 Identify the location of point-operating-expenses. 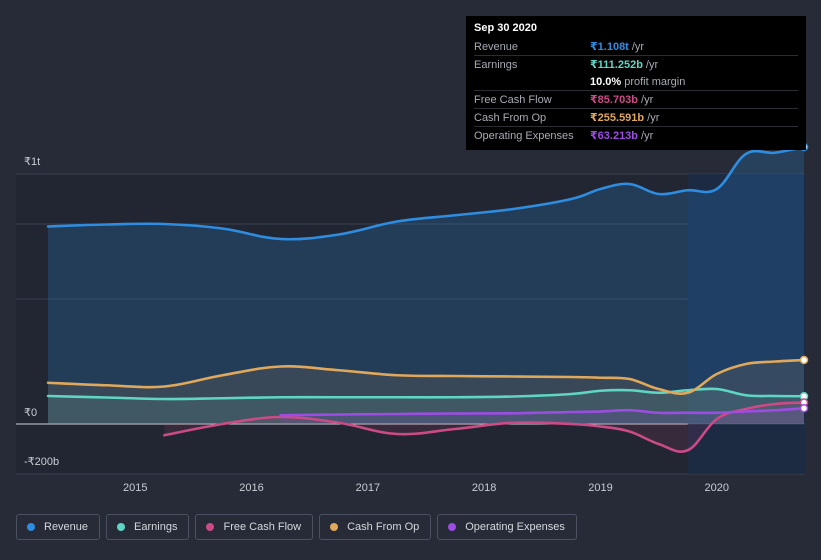
(804, 408).